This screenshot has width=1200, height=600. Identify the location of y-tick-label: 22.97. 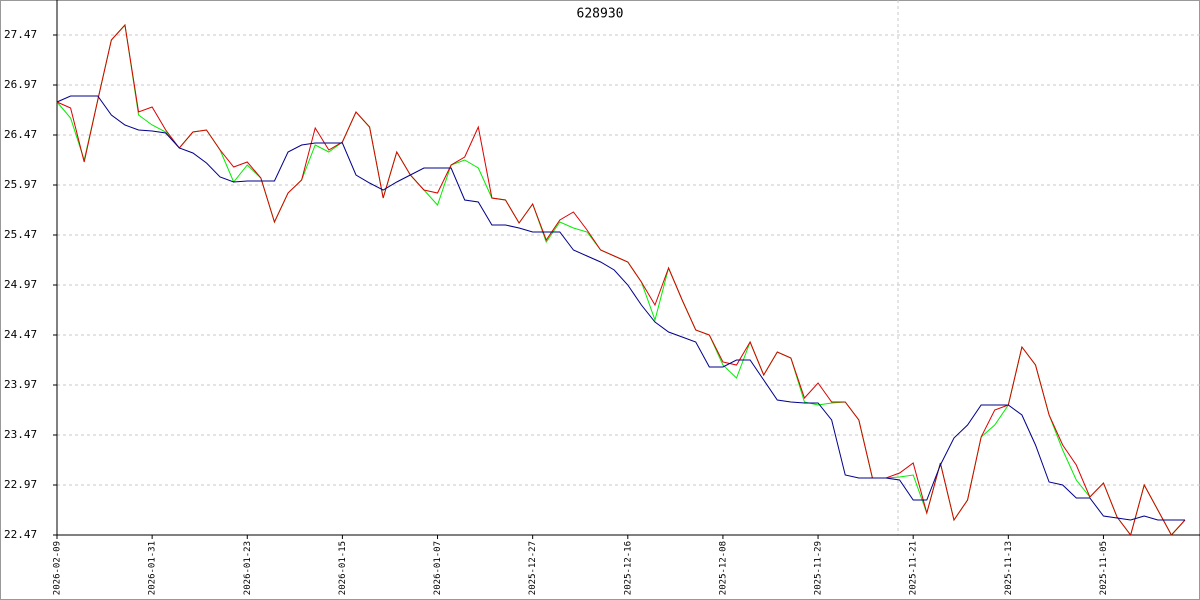
(20, 484).